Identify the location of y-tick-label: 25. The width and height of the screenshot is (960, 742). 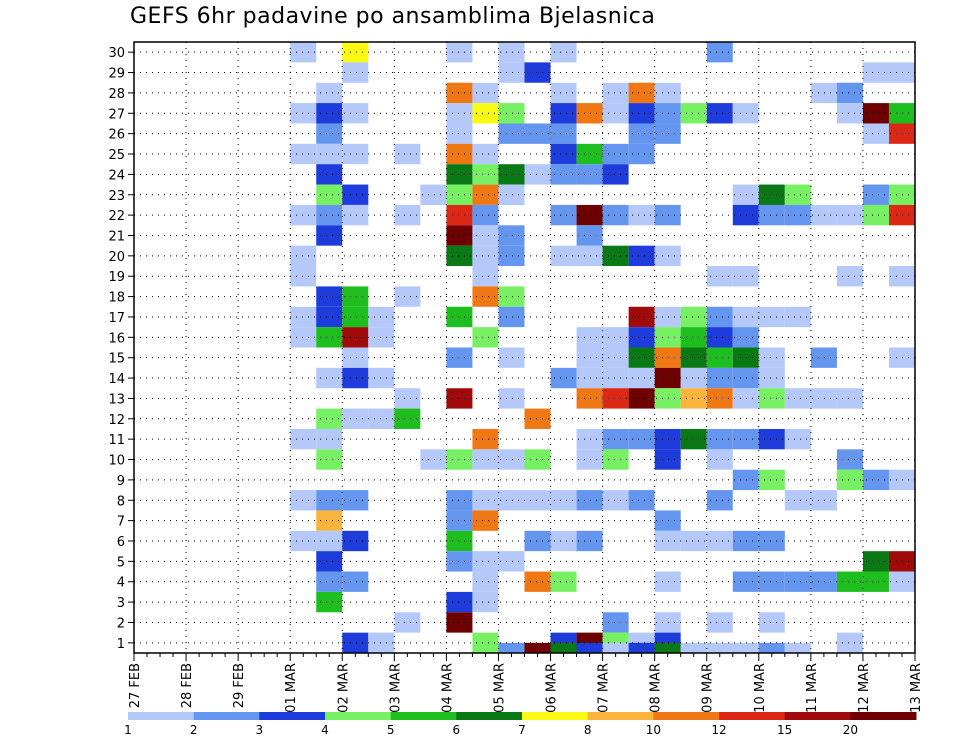
(116, 155).